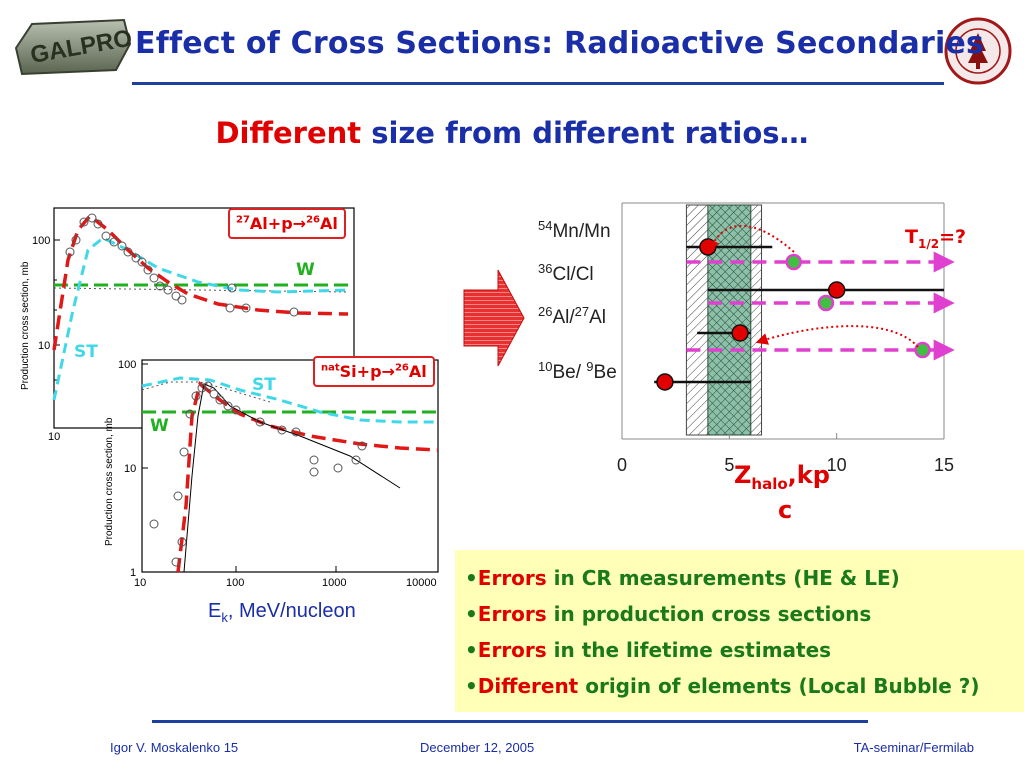 Image resolution: width=1024 pixels, height=768 pixels. What do you see at coordinates (174, 747) in the screenshot?
I see `footer-author: Igor V. Moskalenko 15` at bounding box center [174, 747].